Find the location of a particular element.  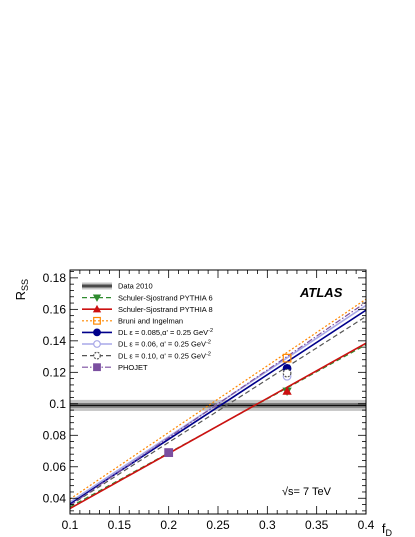

y-axis-title: RSS is located at coordinates (21, 289).